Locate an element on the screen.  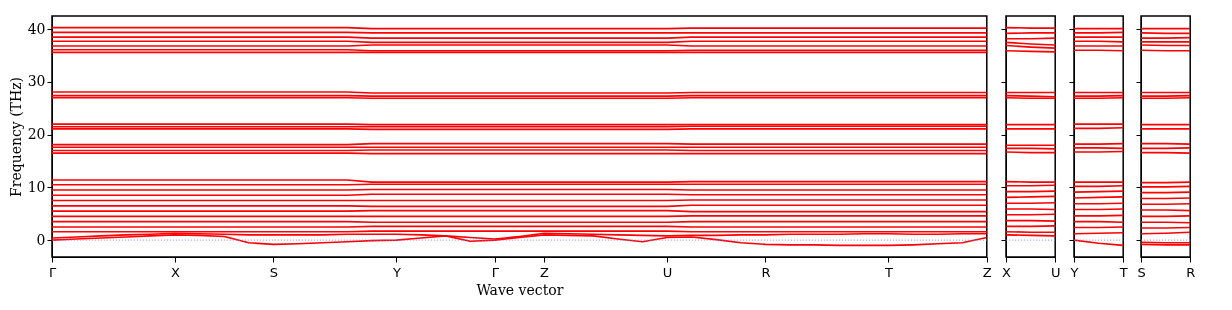
x-axis-title: Wave vector is located at coordinates (520, 289).